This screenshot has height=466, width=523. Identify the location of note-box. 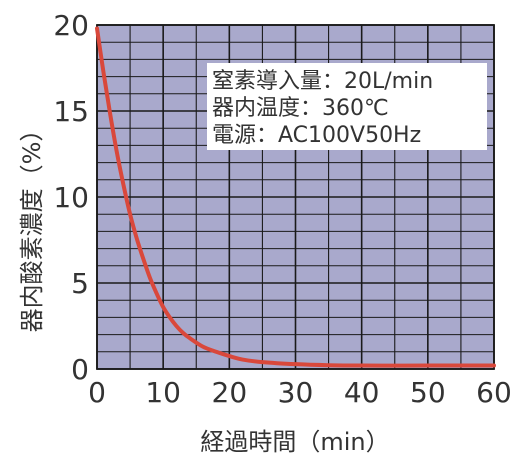
(347, 106).